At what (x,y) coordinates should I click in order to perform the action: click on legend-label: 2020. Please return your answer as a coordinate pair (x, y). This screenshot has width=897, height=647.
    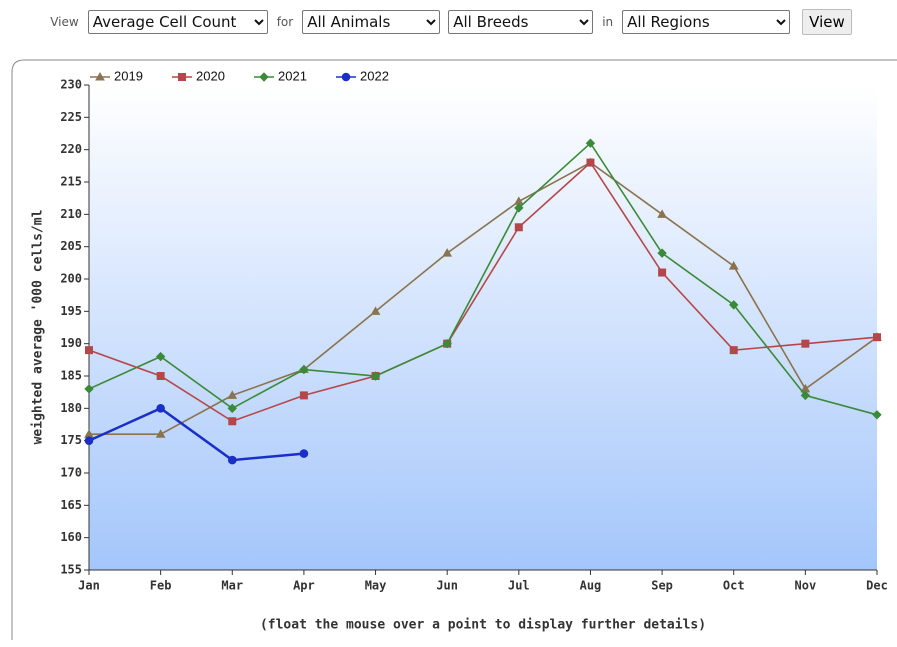
    Looking at the image, I should click on (210, 75).